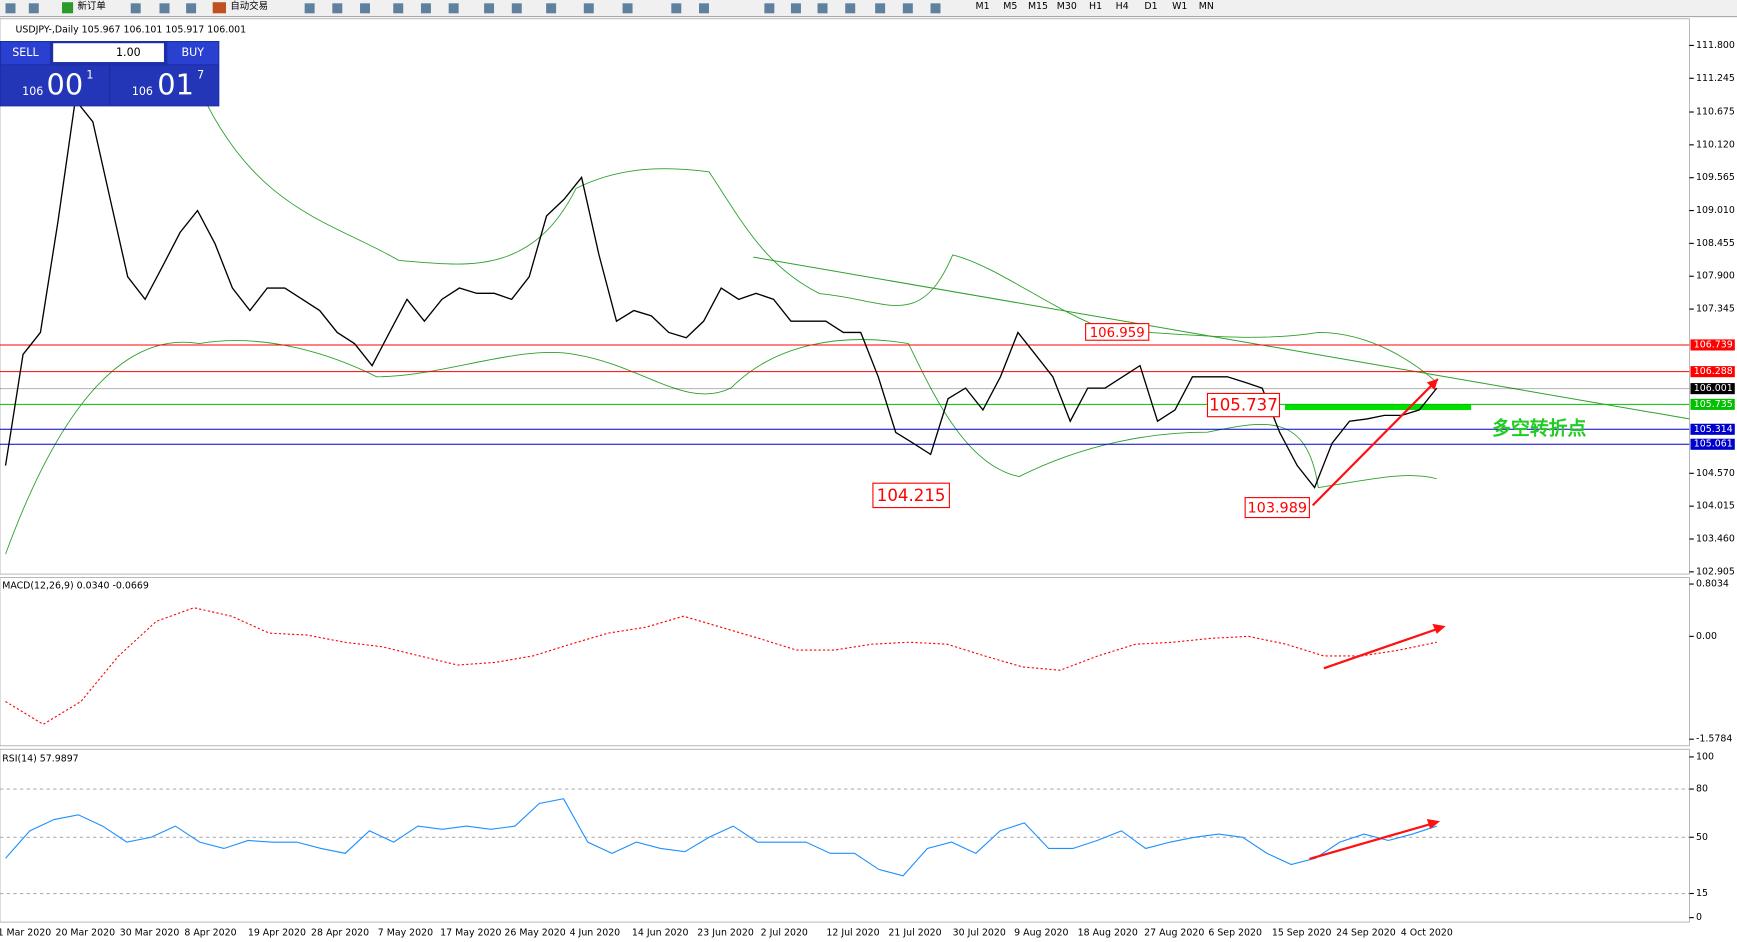 Image resolution: width=1737 pixels, height=942 pixels. I want to click on y-tick-label: 104.570, so click(1715, 473).